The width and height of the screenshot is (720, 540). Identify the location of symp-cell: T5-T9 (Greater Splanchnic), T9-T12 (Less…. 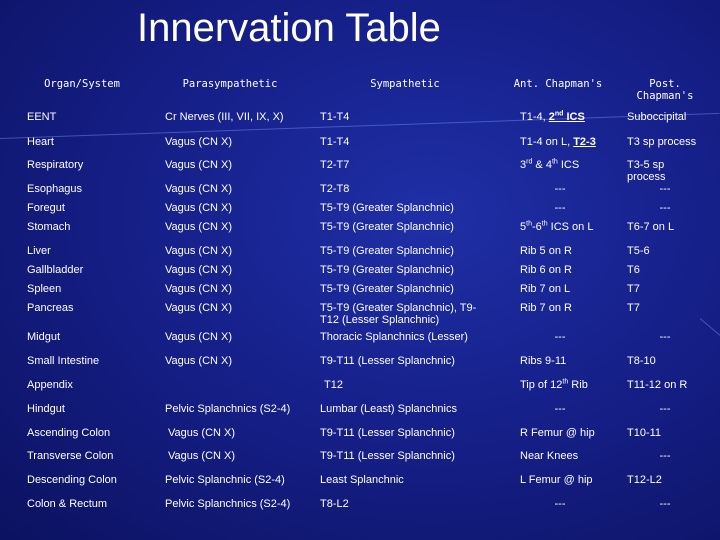
(398, 314).